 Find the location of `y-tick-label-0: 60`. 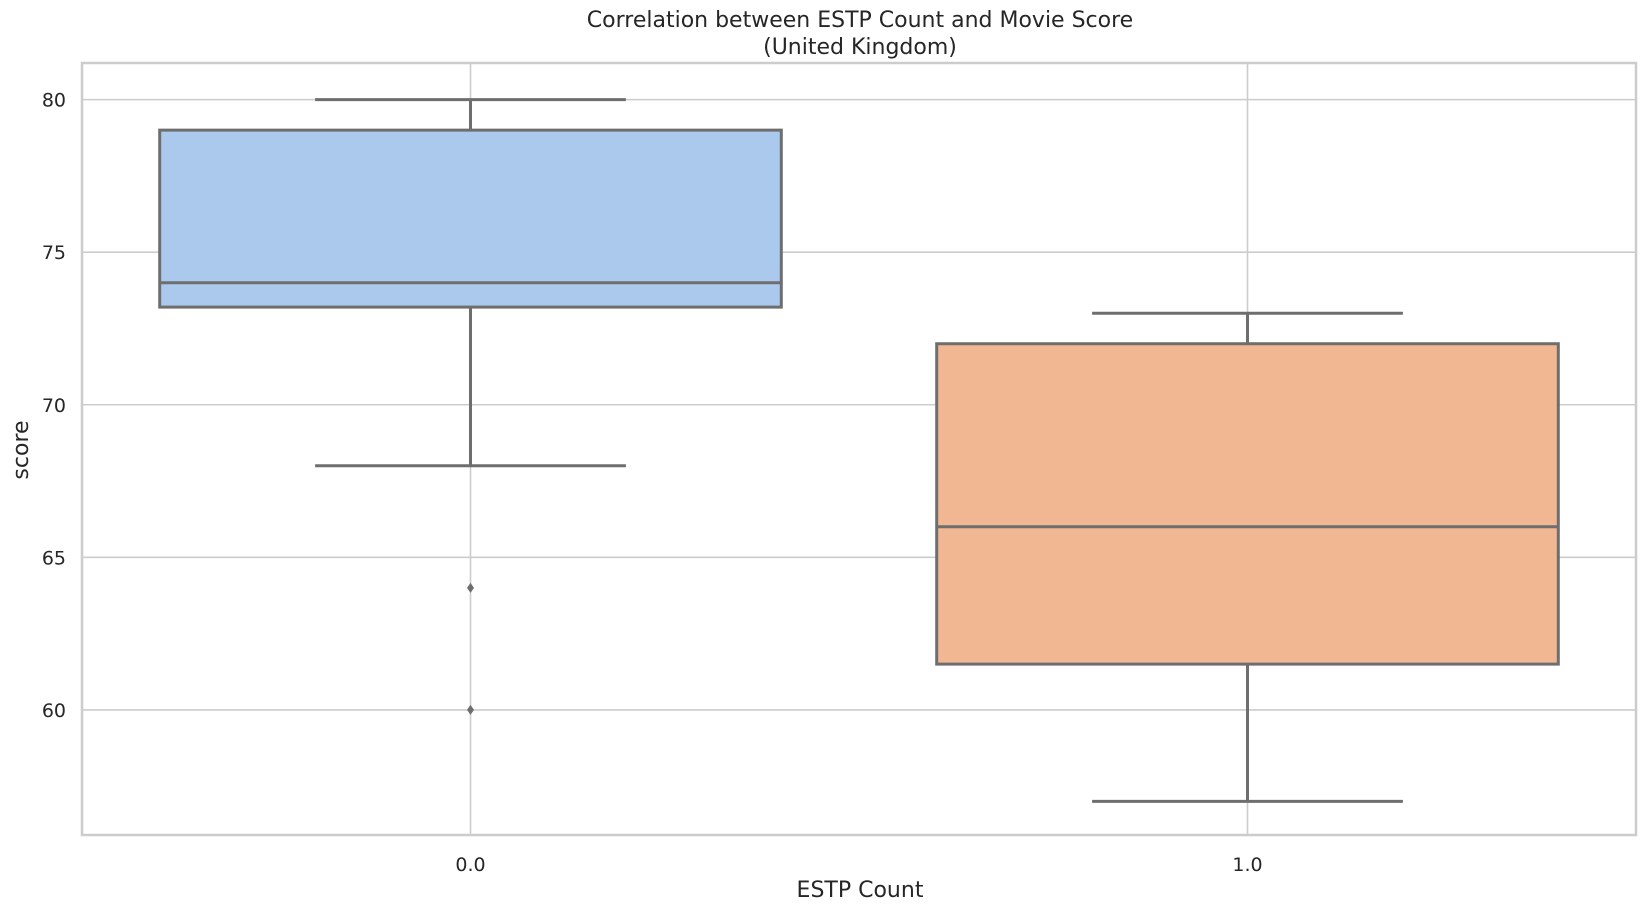

y-tick-label-0: 60 is located at coordinates (54, 711).